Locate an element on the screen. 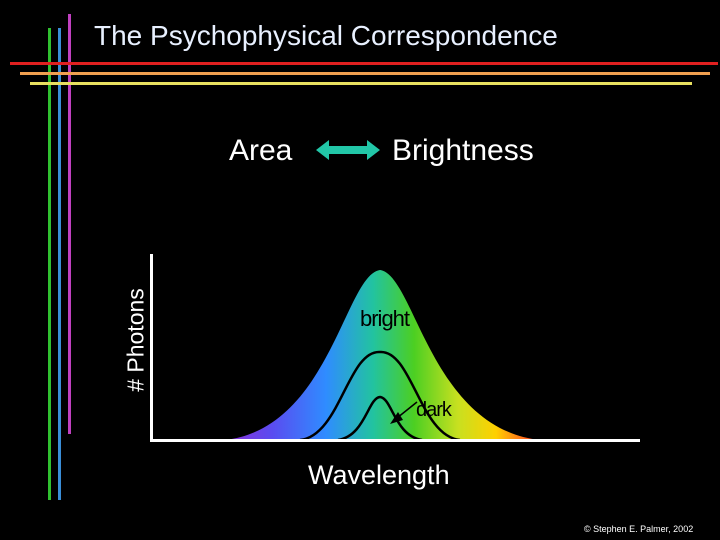 The image size is (720, 540). dark-label: dark is located at coordinates (434, 410).